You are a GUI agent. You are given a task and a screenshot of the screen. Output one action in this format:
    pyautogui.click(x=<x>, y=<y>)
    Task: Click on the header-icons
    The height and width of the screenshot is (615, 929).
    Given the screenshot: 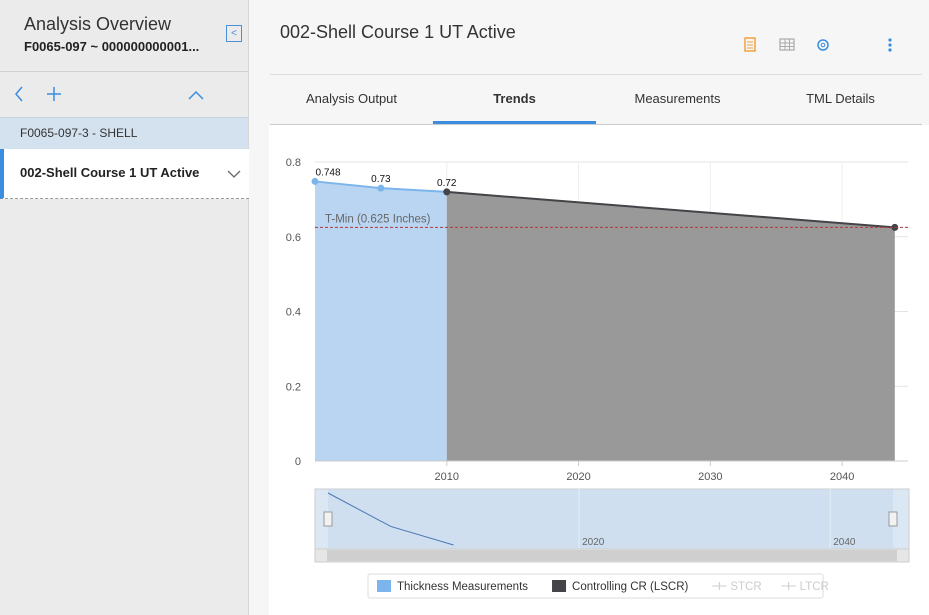 What is the action you would take?
    pyautogui.click(x=818, y=44)
    